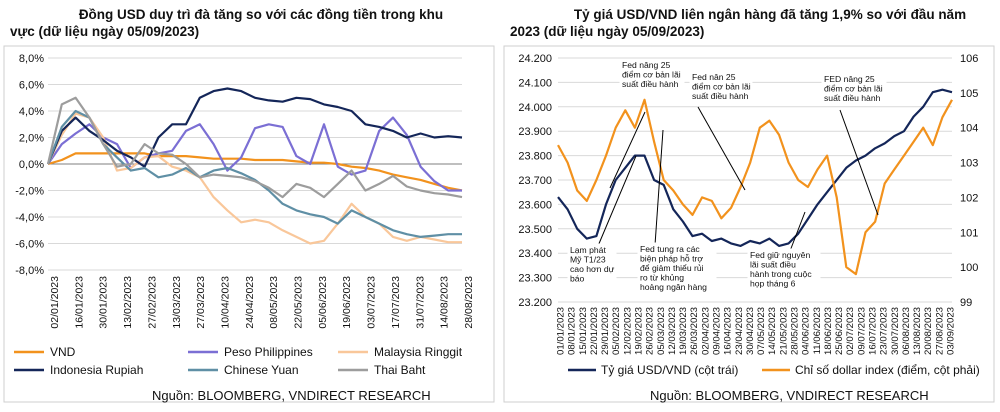  What do you see at coordinates (969, 94) in the screenshot?
I see `right-y-right-tick-label: 105` at bounding box center [969, 94].